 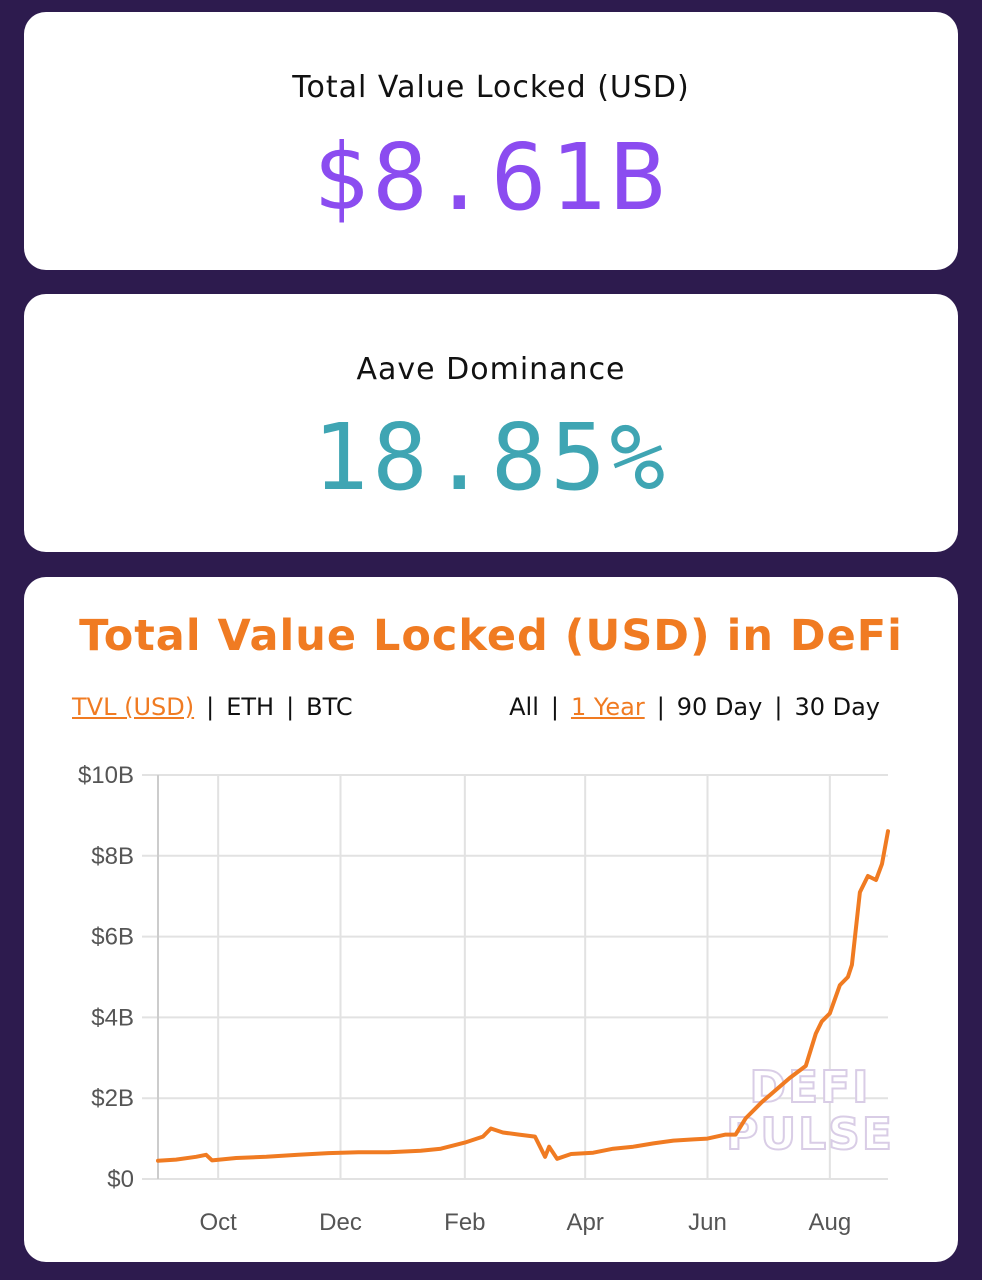 I want to click on toggle-btc: BTC, so click(x=329, y=707).